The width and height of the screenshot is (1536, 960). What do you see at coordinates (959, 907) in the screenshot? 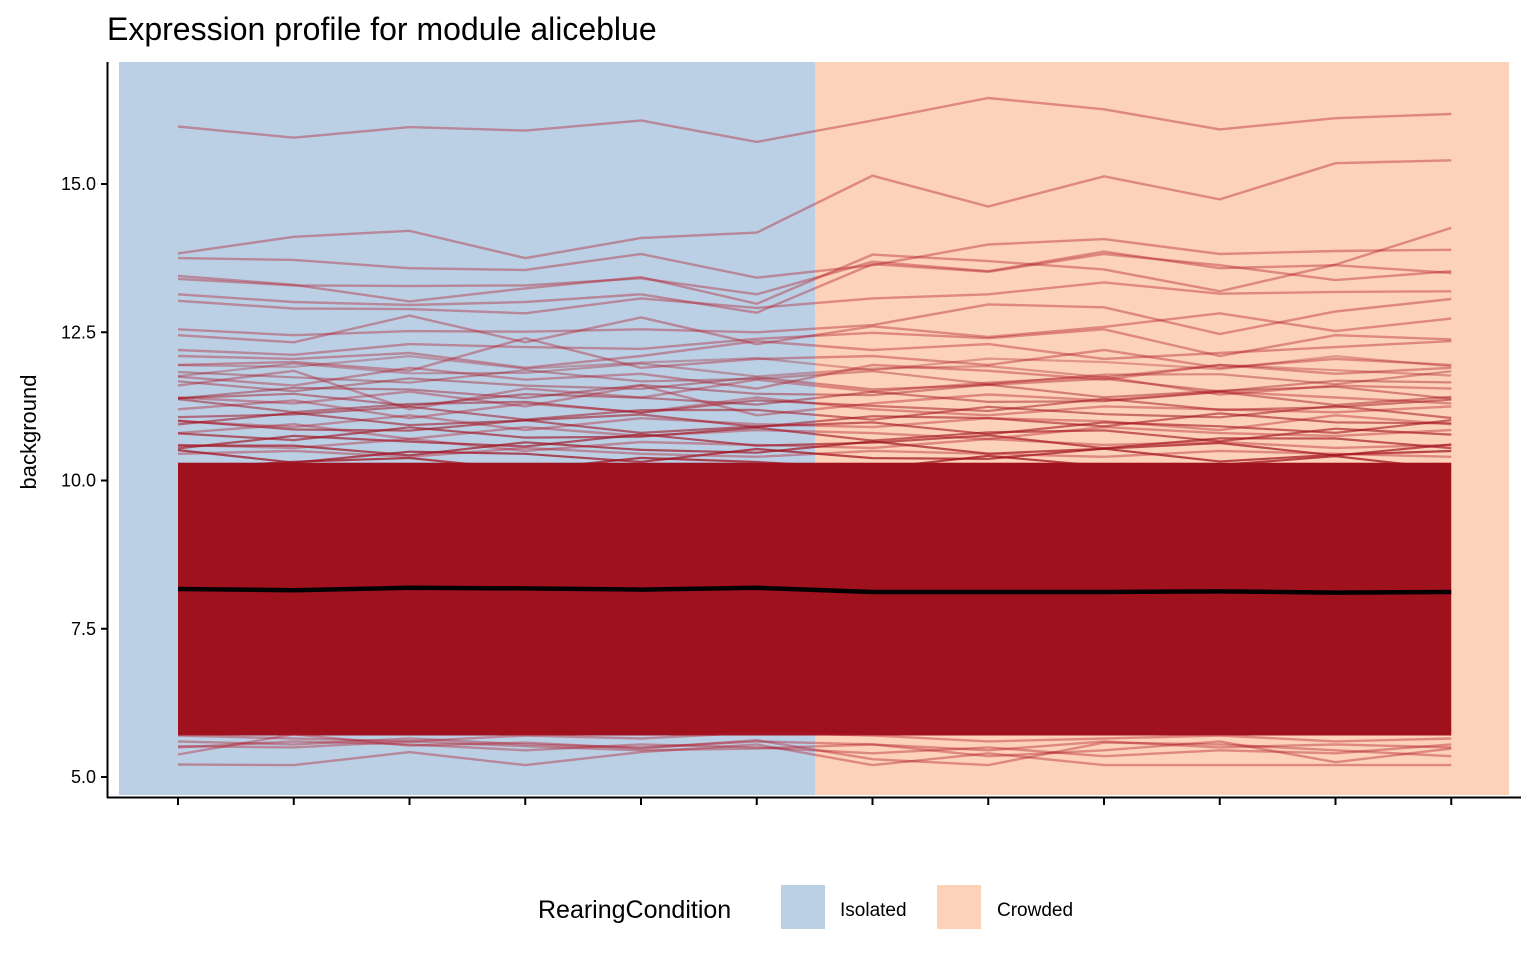
I see `legend-swatch-crowded` at bounding box center [959, 907].